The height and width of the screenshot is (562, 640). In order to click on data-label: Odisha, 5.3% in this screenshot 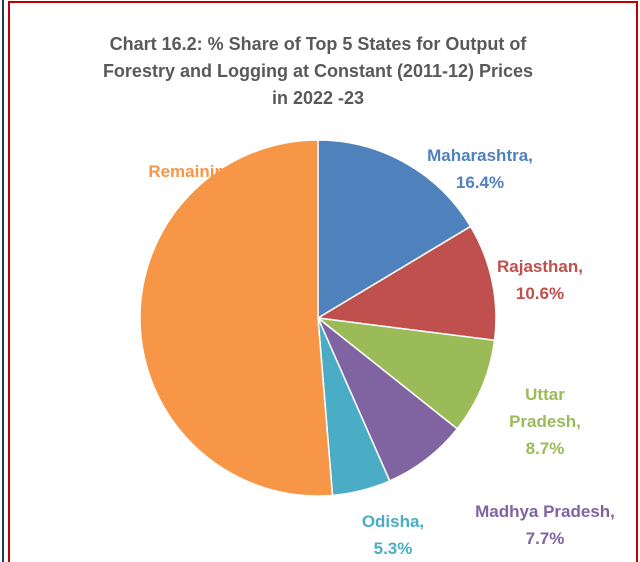, I will do `click(393, 535)`.